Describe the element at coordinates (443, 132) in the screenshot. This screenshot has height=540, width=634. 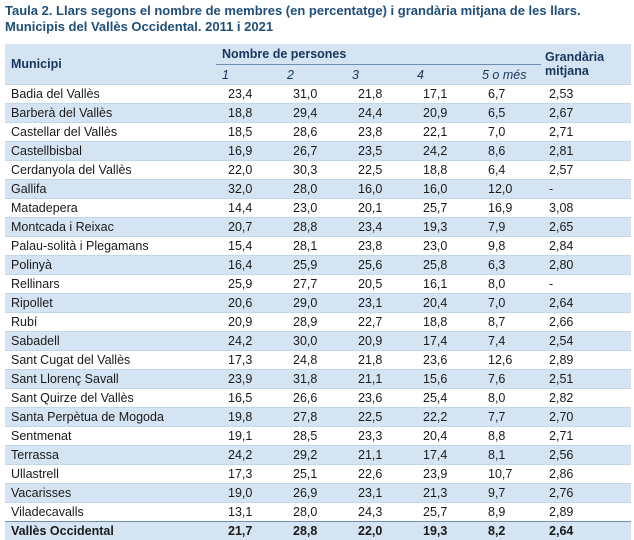
I see `value-4-cell: 22,1` at that location.